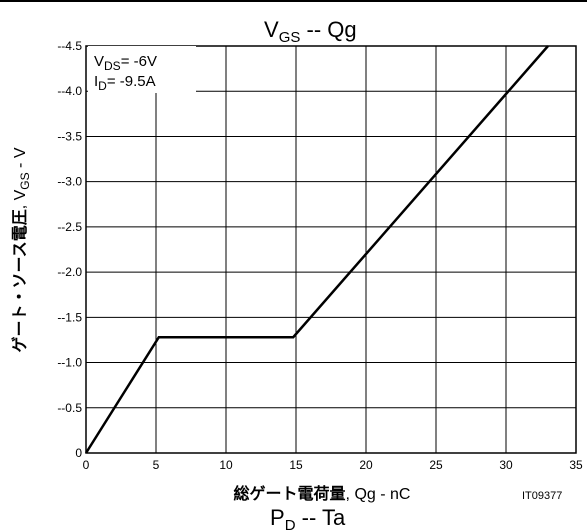 The height and width of the screenshot is (530, 587). What do you see at coordinates (308, 517) in the screenshot?
I see `next-chart-title: PD -- Ta` at bounding box center [308, 517].